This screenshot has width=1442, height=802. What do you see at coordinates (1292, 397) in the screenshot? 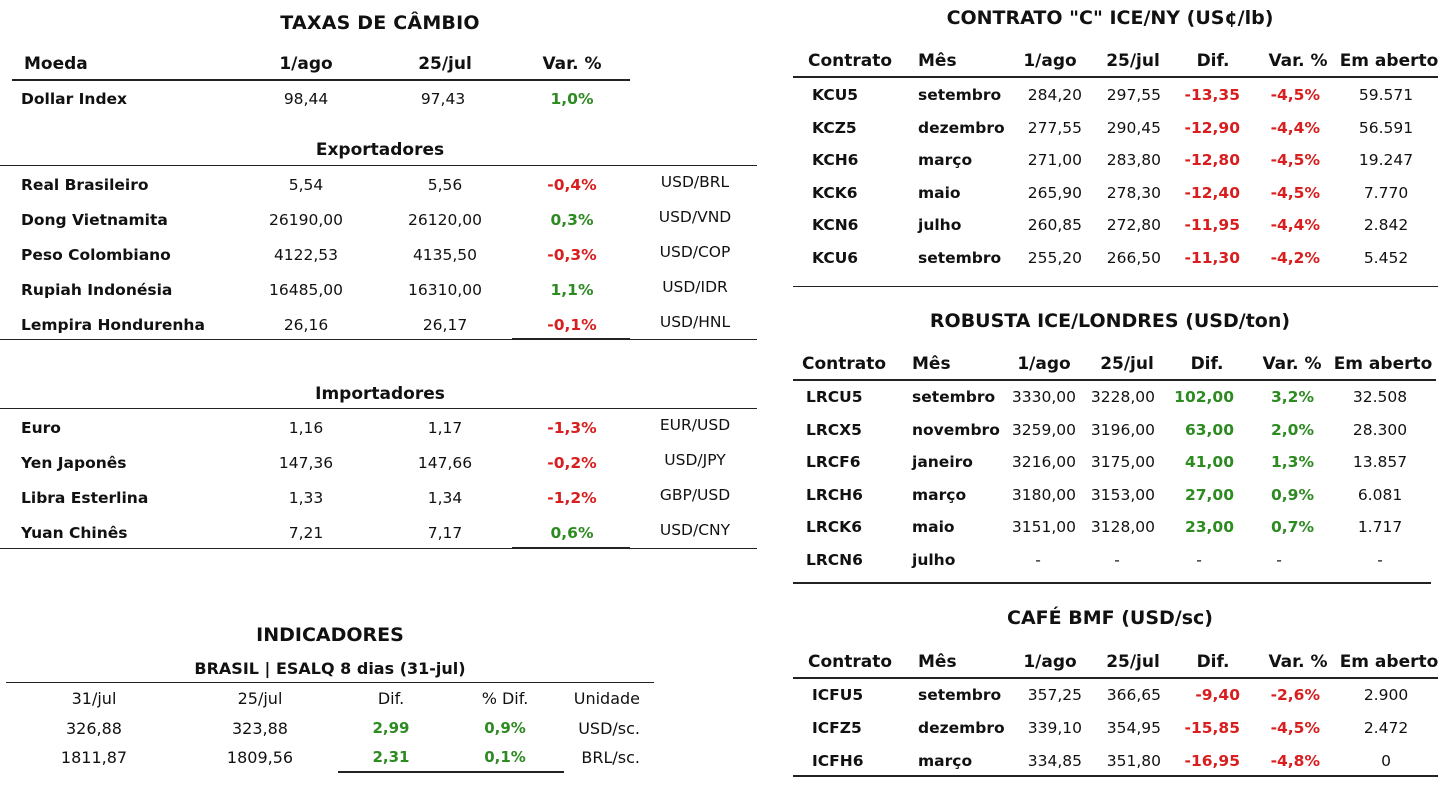
I see `value-var: 3,2%` at bounding box center [1292, 397].